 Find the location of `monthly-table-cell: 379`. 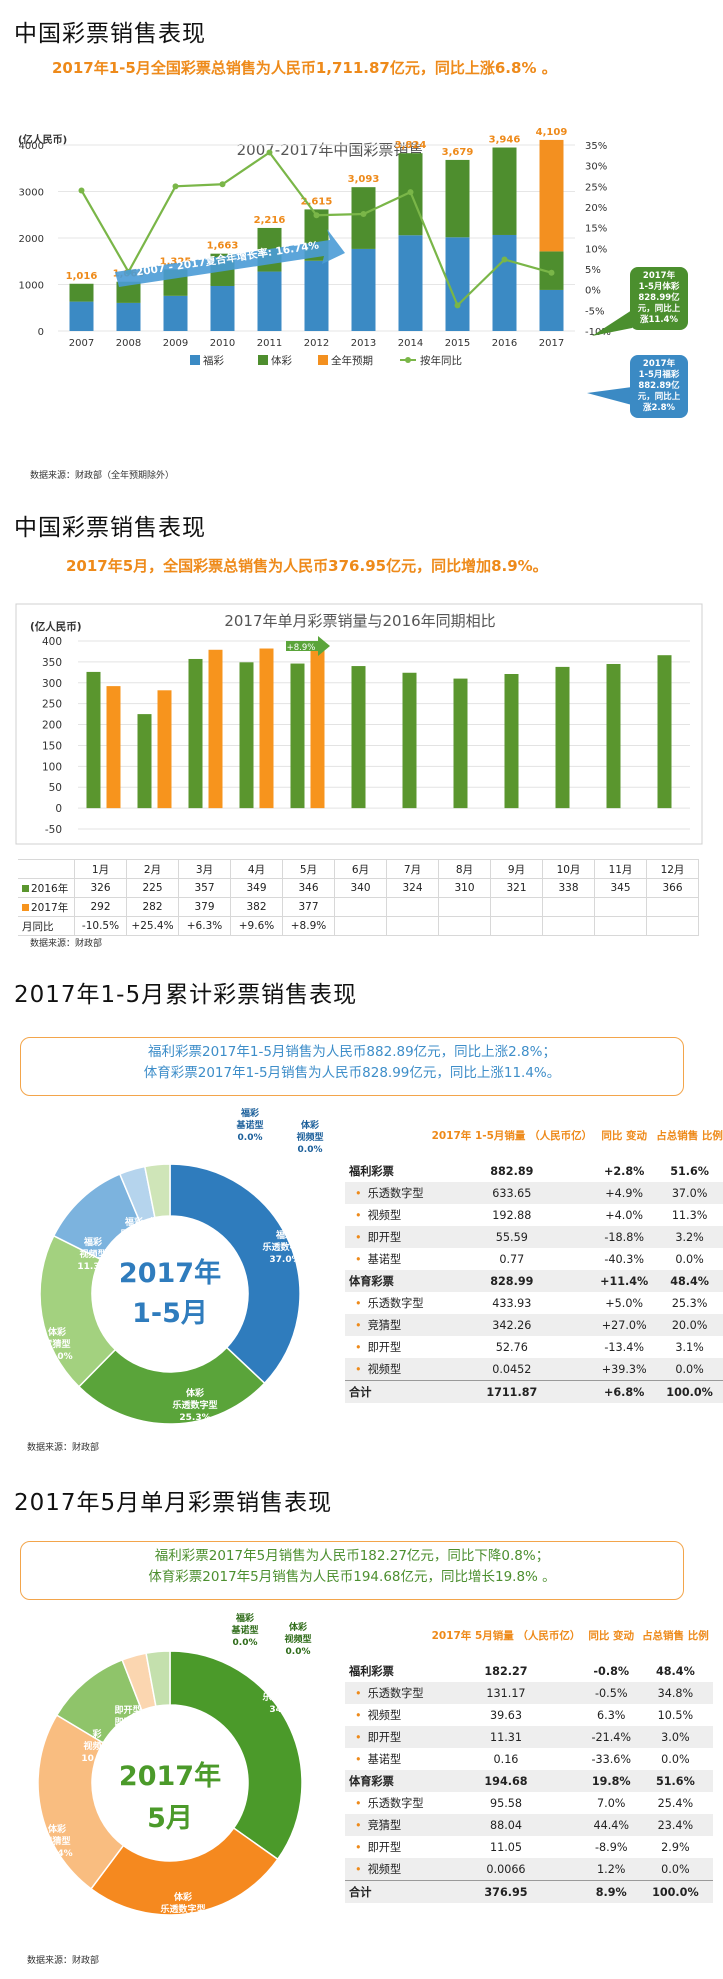

monthly-table-cell: 379 is located at coordinates (204, 907).